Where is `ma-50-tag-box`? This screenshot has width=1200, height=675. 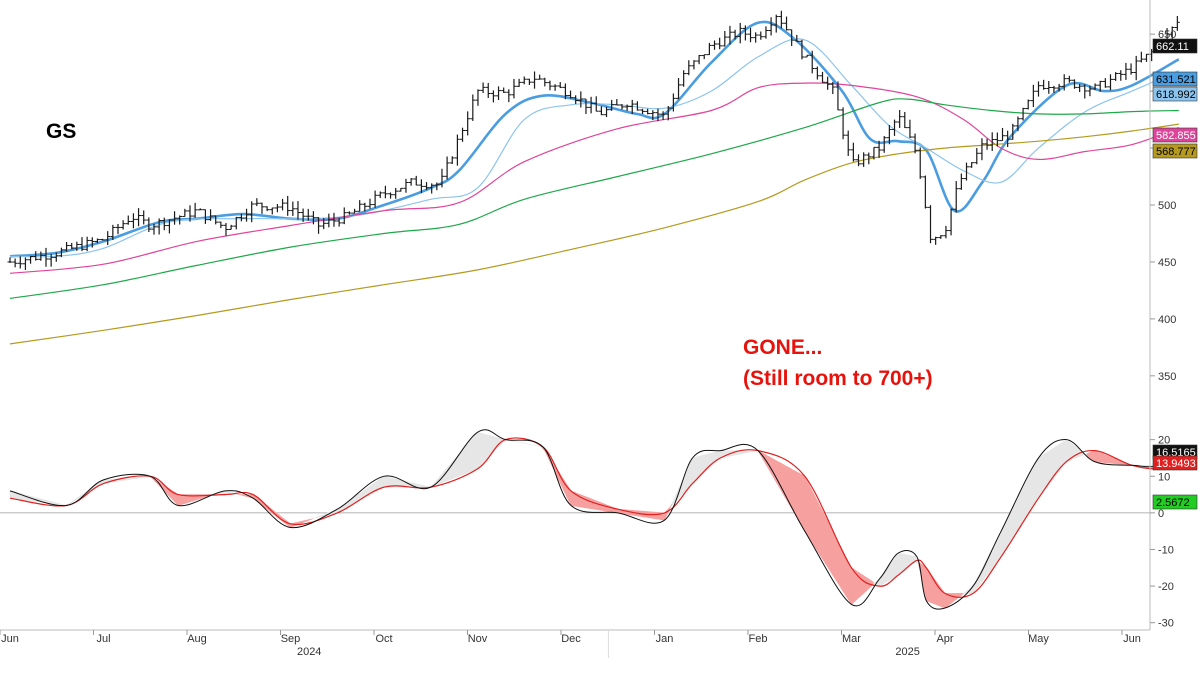 ma-50-tag-box is located at coordinates (1175, 135).